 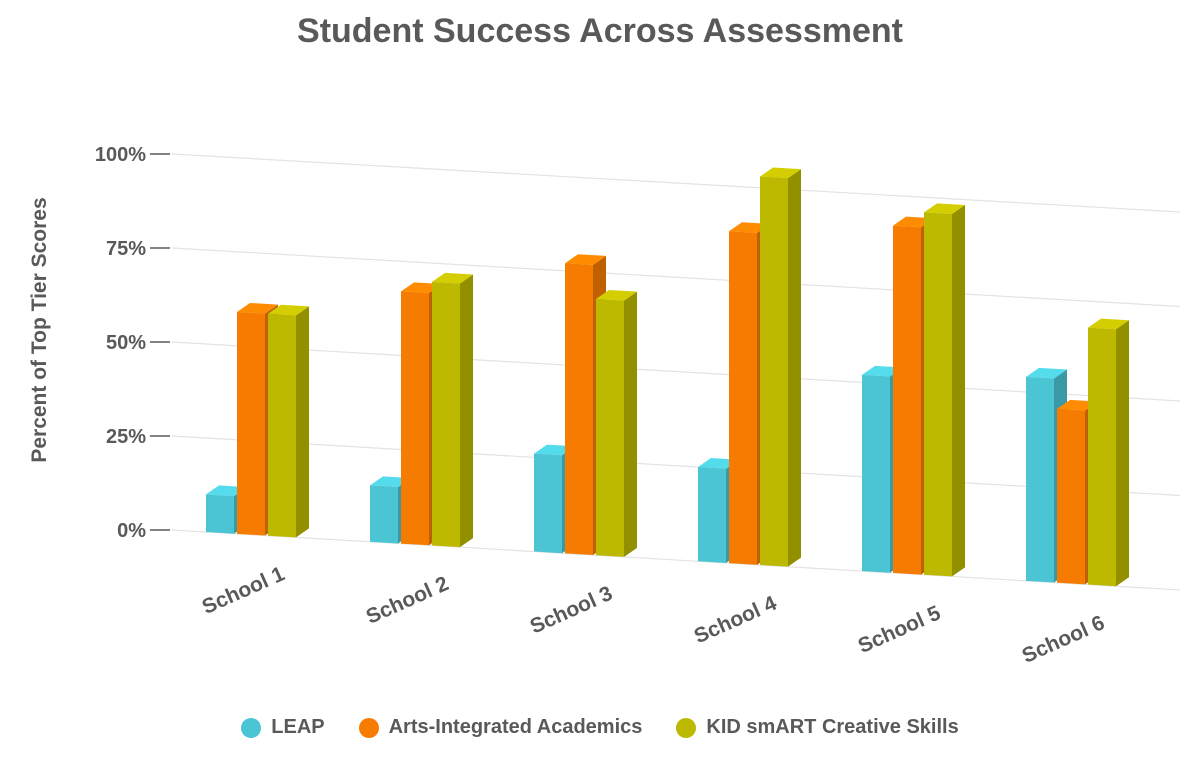 I want to click on legend-label: LEAP, so click(x=298, y=727).